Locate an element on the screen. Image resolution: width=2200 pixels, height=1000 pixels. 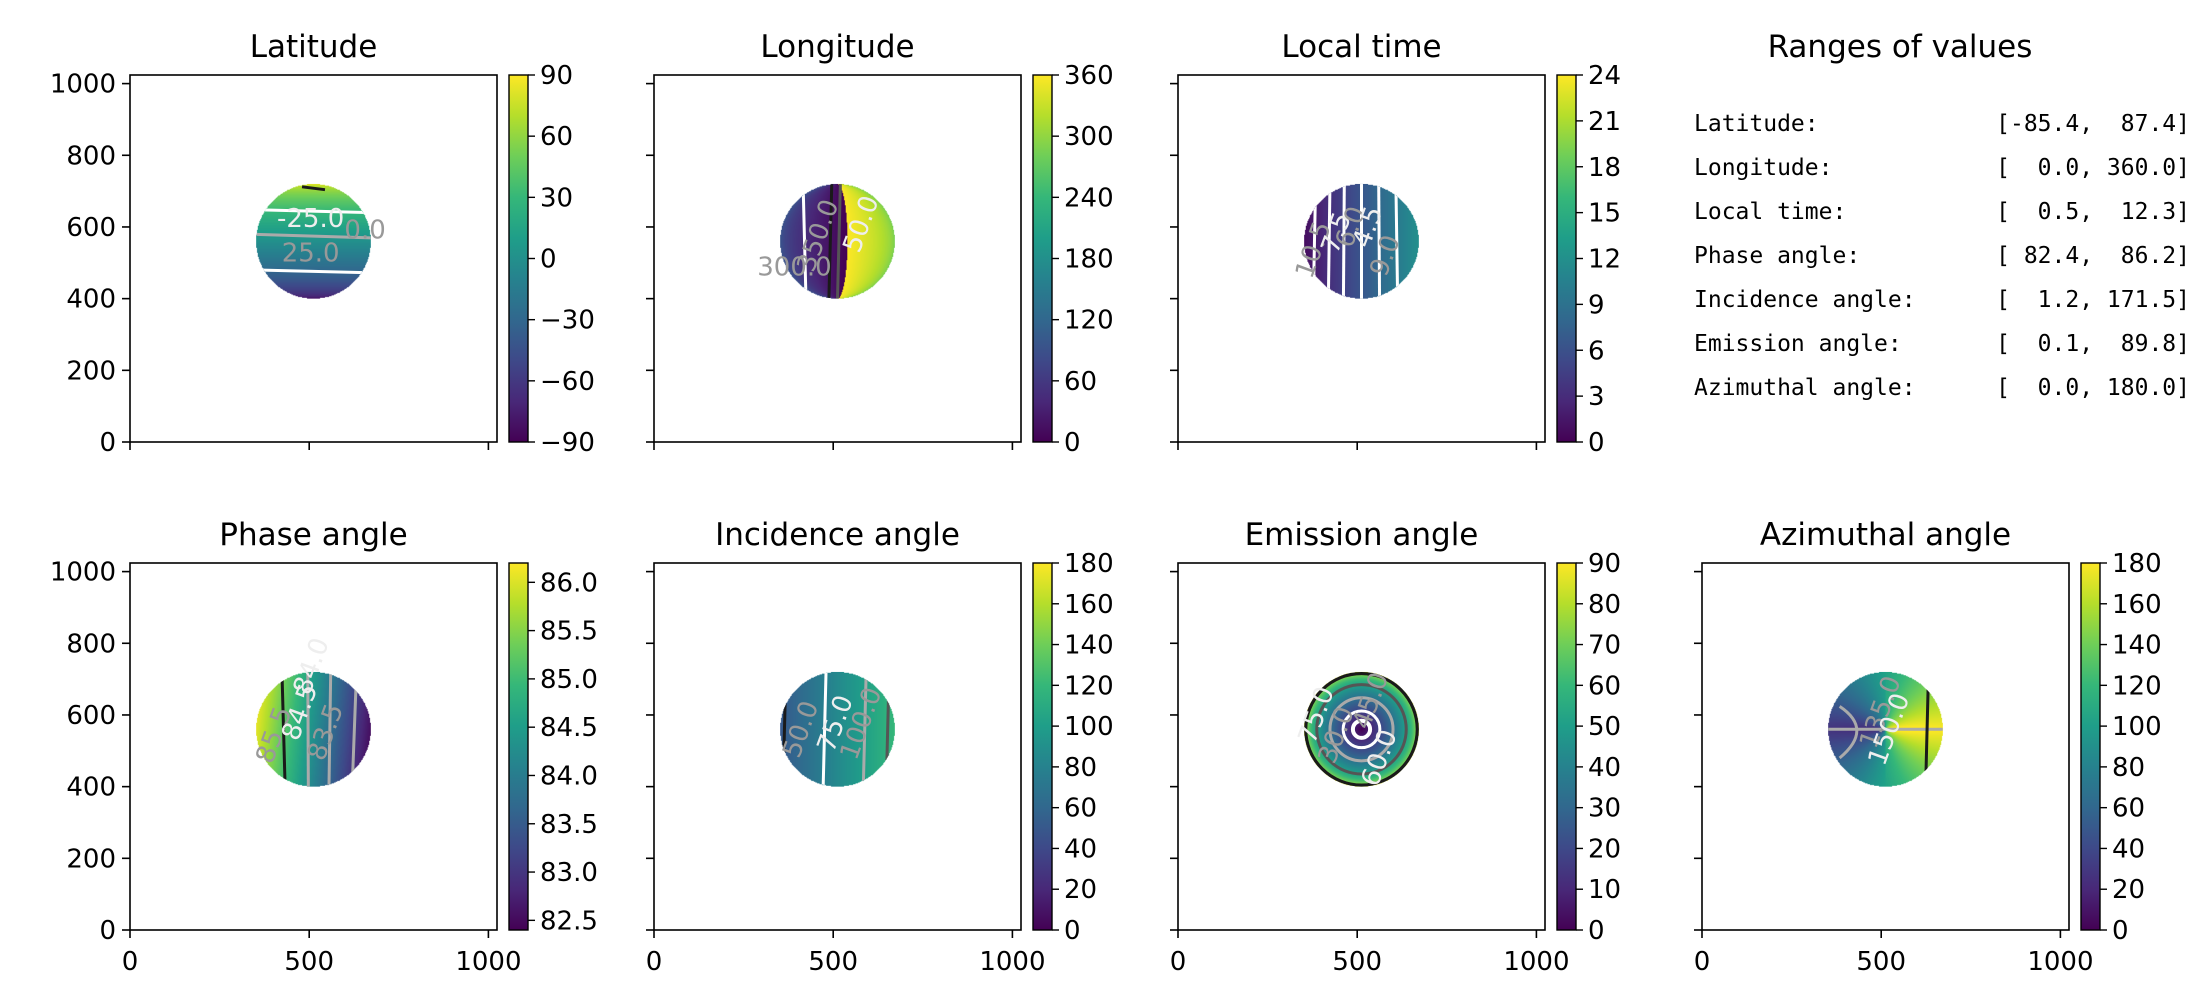
colorbar-tick-label: 100 is located at coordinates (1089, 727).